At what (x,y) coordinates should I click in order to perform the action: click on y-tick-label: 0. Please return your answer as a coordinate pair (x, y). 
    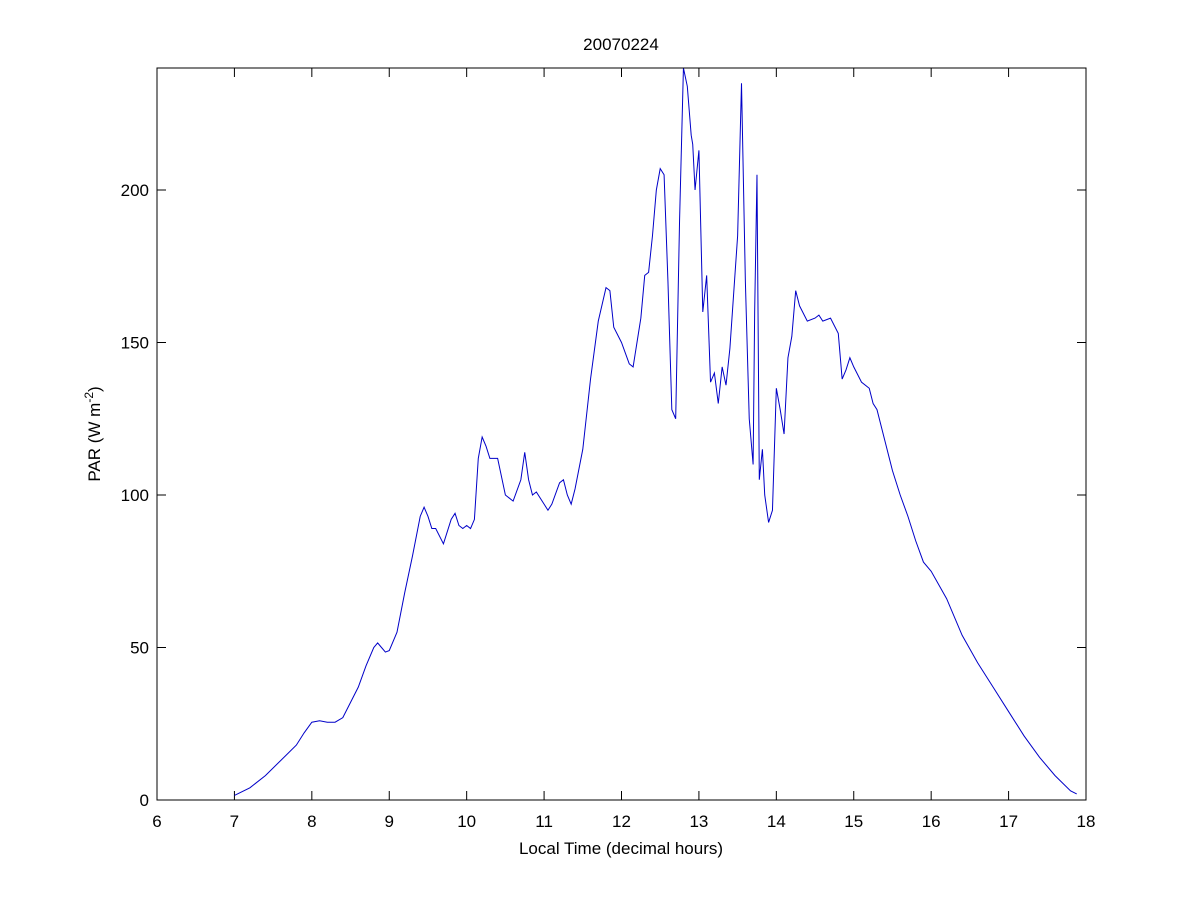
    Looking at the image, I should click on (144, 800).